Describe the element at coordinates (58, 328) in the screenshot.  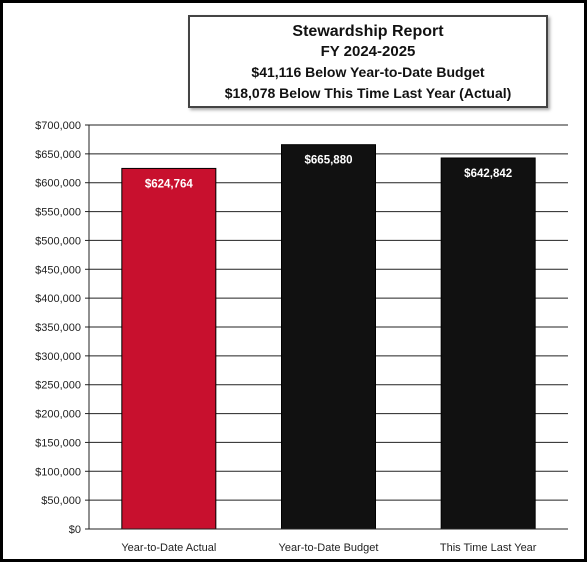
I see `y-tick-label: $350,000` at that location.